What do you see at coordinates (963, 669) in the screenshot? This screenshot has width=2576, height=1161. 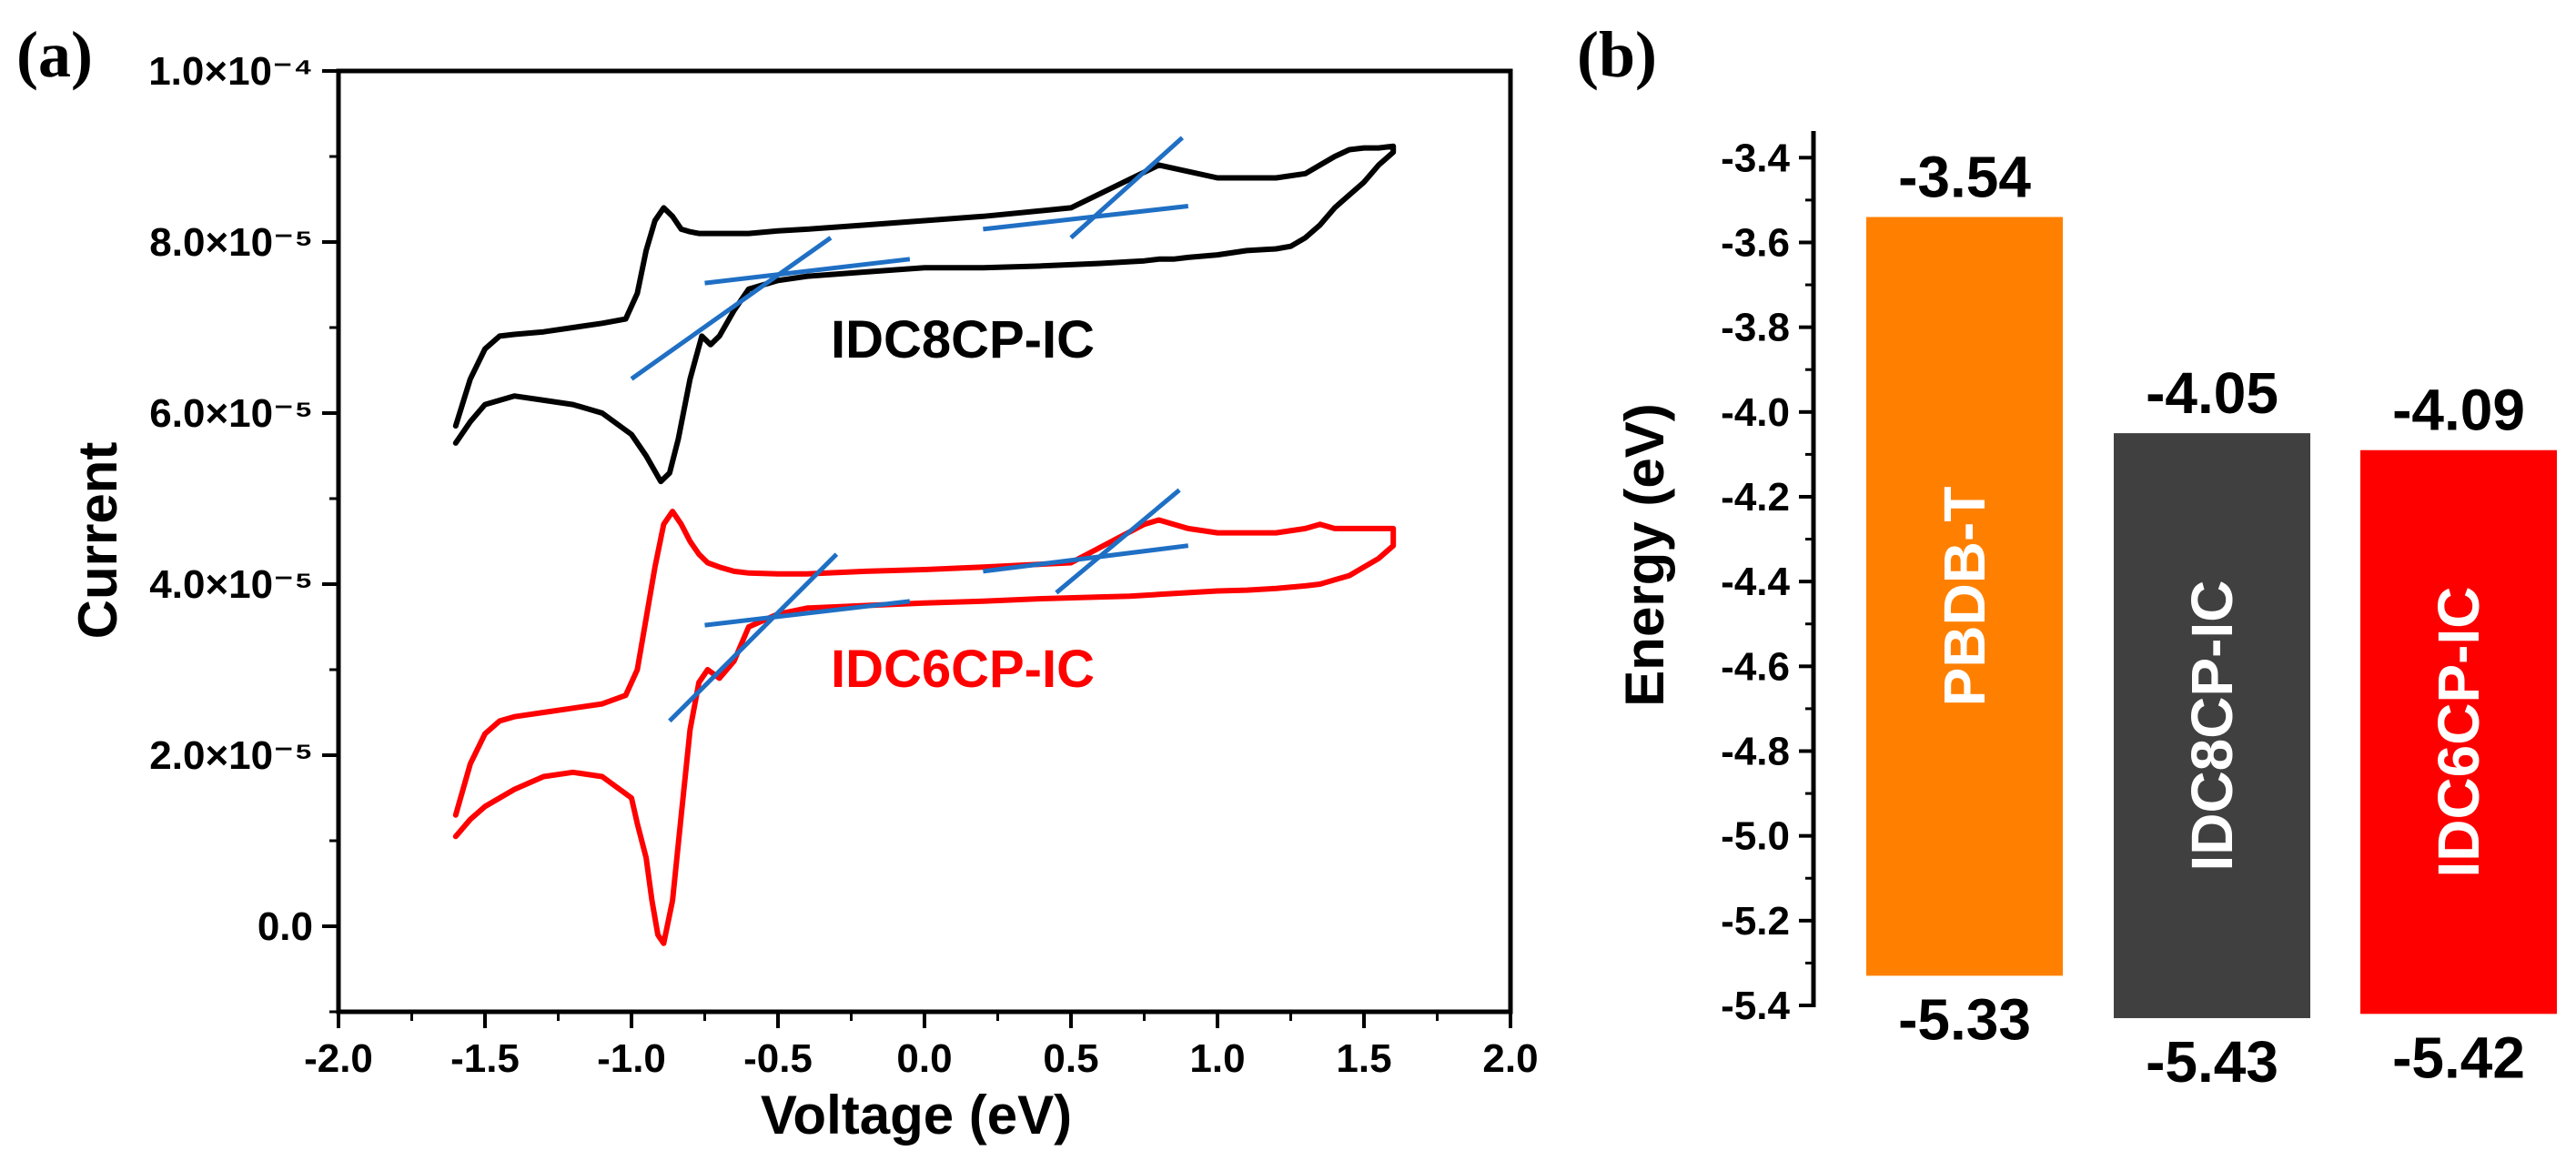 I see `cv-series-label-1: IDC6CP-IC` at bounding box center [963, 669].